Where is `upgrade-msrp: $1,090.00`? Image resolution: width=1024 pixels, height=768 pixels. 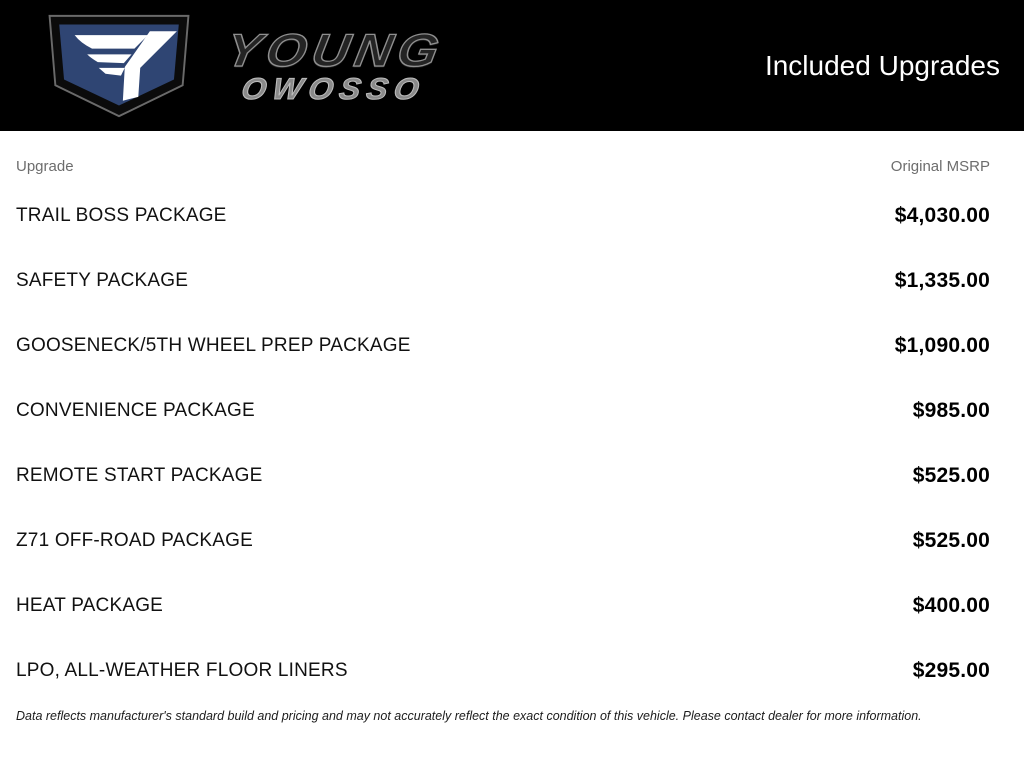
upgrade-msrp: $1,090.00 is located at coordinates (942, 345).